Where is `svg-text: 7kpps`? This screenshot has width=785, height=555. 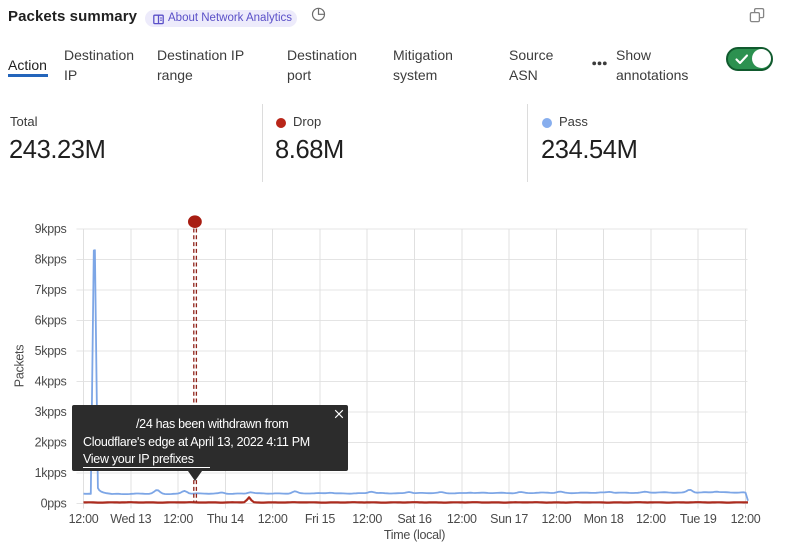
svg-text: 7kpps is located at coordinates (51, 290).